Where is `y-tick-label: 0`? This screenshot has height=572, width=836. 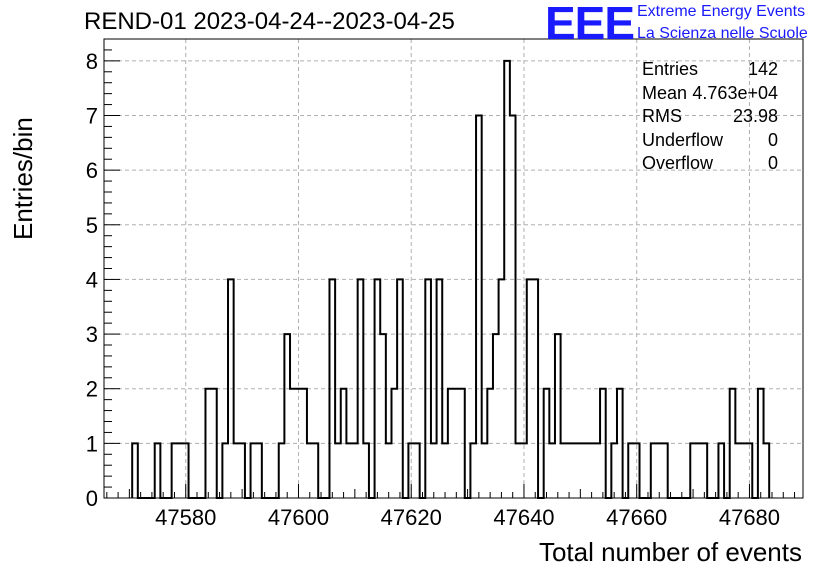 y-tick-label: 0 is located at coordinates (92, 498).